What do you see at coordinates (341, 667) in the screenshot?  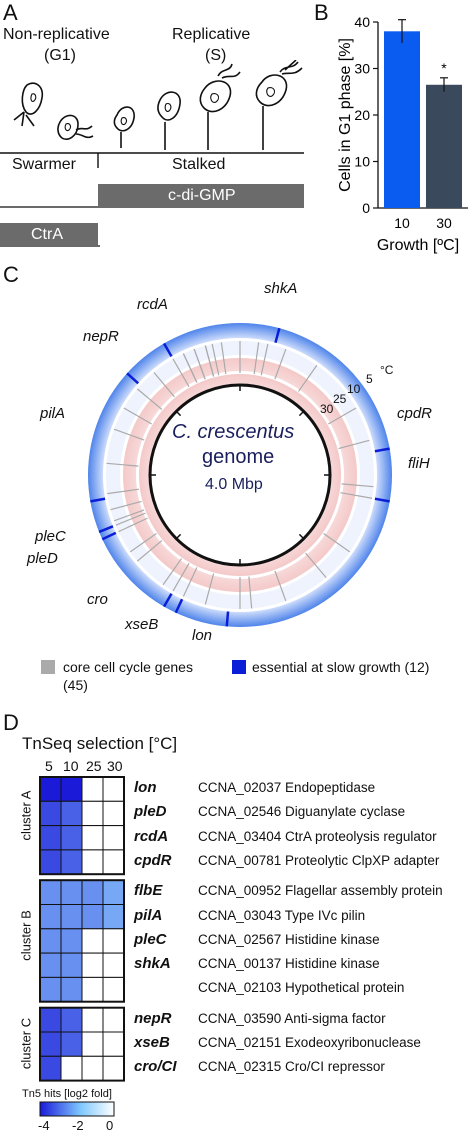 I see `legend-essential-label: essential at slow growth (12)` at bounding box center [341, 667].